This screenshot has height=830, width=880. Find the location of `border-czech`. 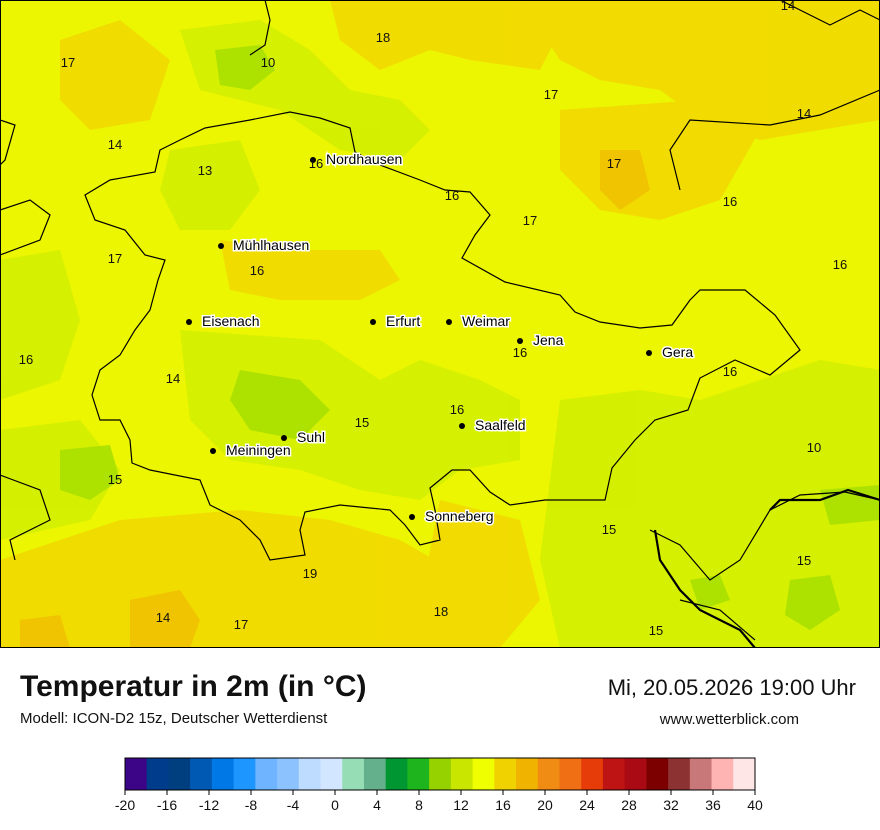

border-czech is located at coordinates (766, 568).